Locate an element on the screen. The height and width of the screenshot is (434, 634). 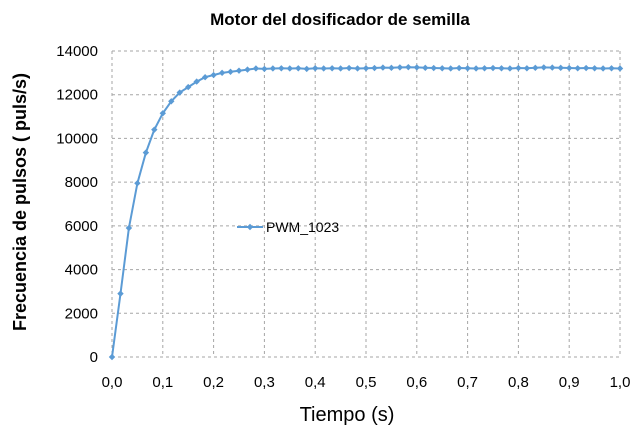
y-tick-label: 0 is located at coordinates (94, 357).